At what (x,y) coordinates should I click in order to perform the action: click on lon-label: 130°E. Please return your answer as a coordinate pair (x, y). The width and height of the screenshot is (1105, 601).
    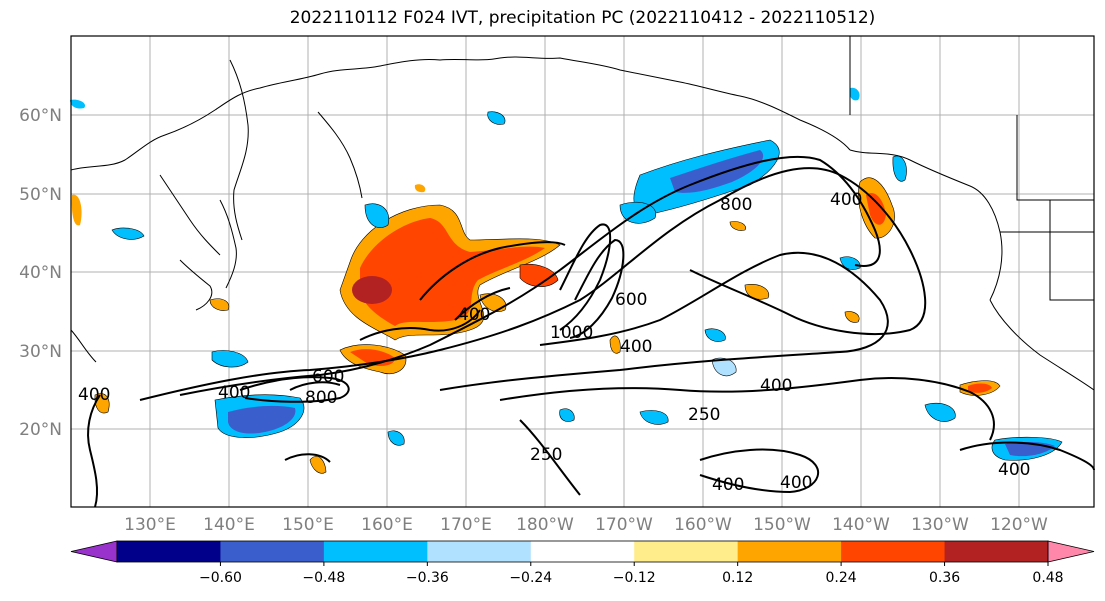
    Looking at the image, I should click on (150, 525).